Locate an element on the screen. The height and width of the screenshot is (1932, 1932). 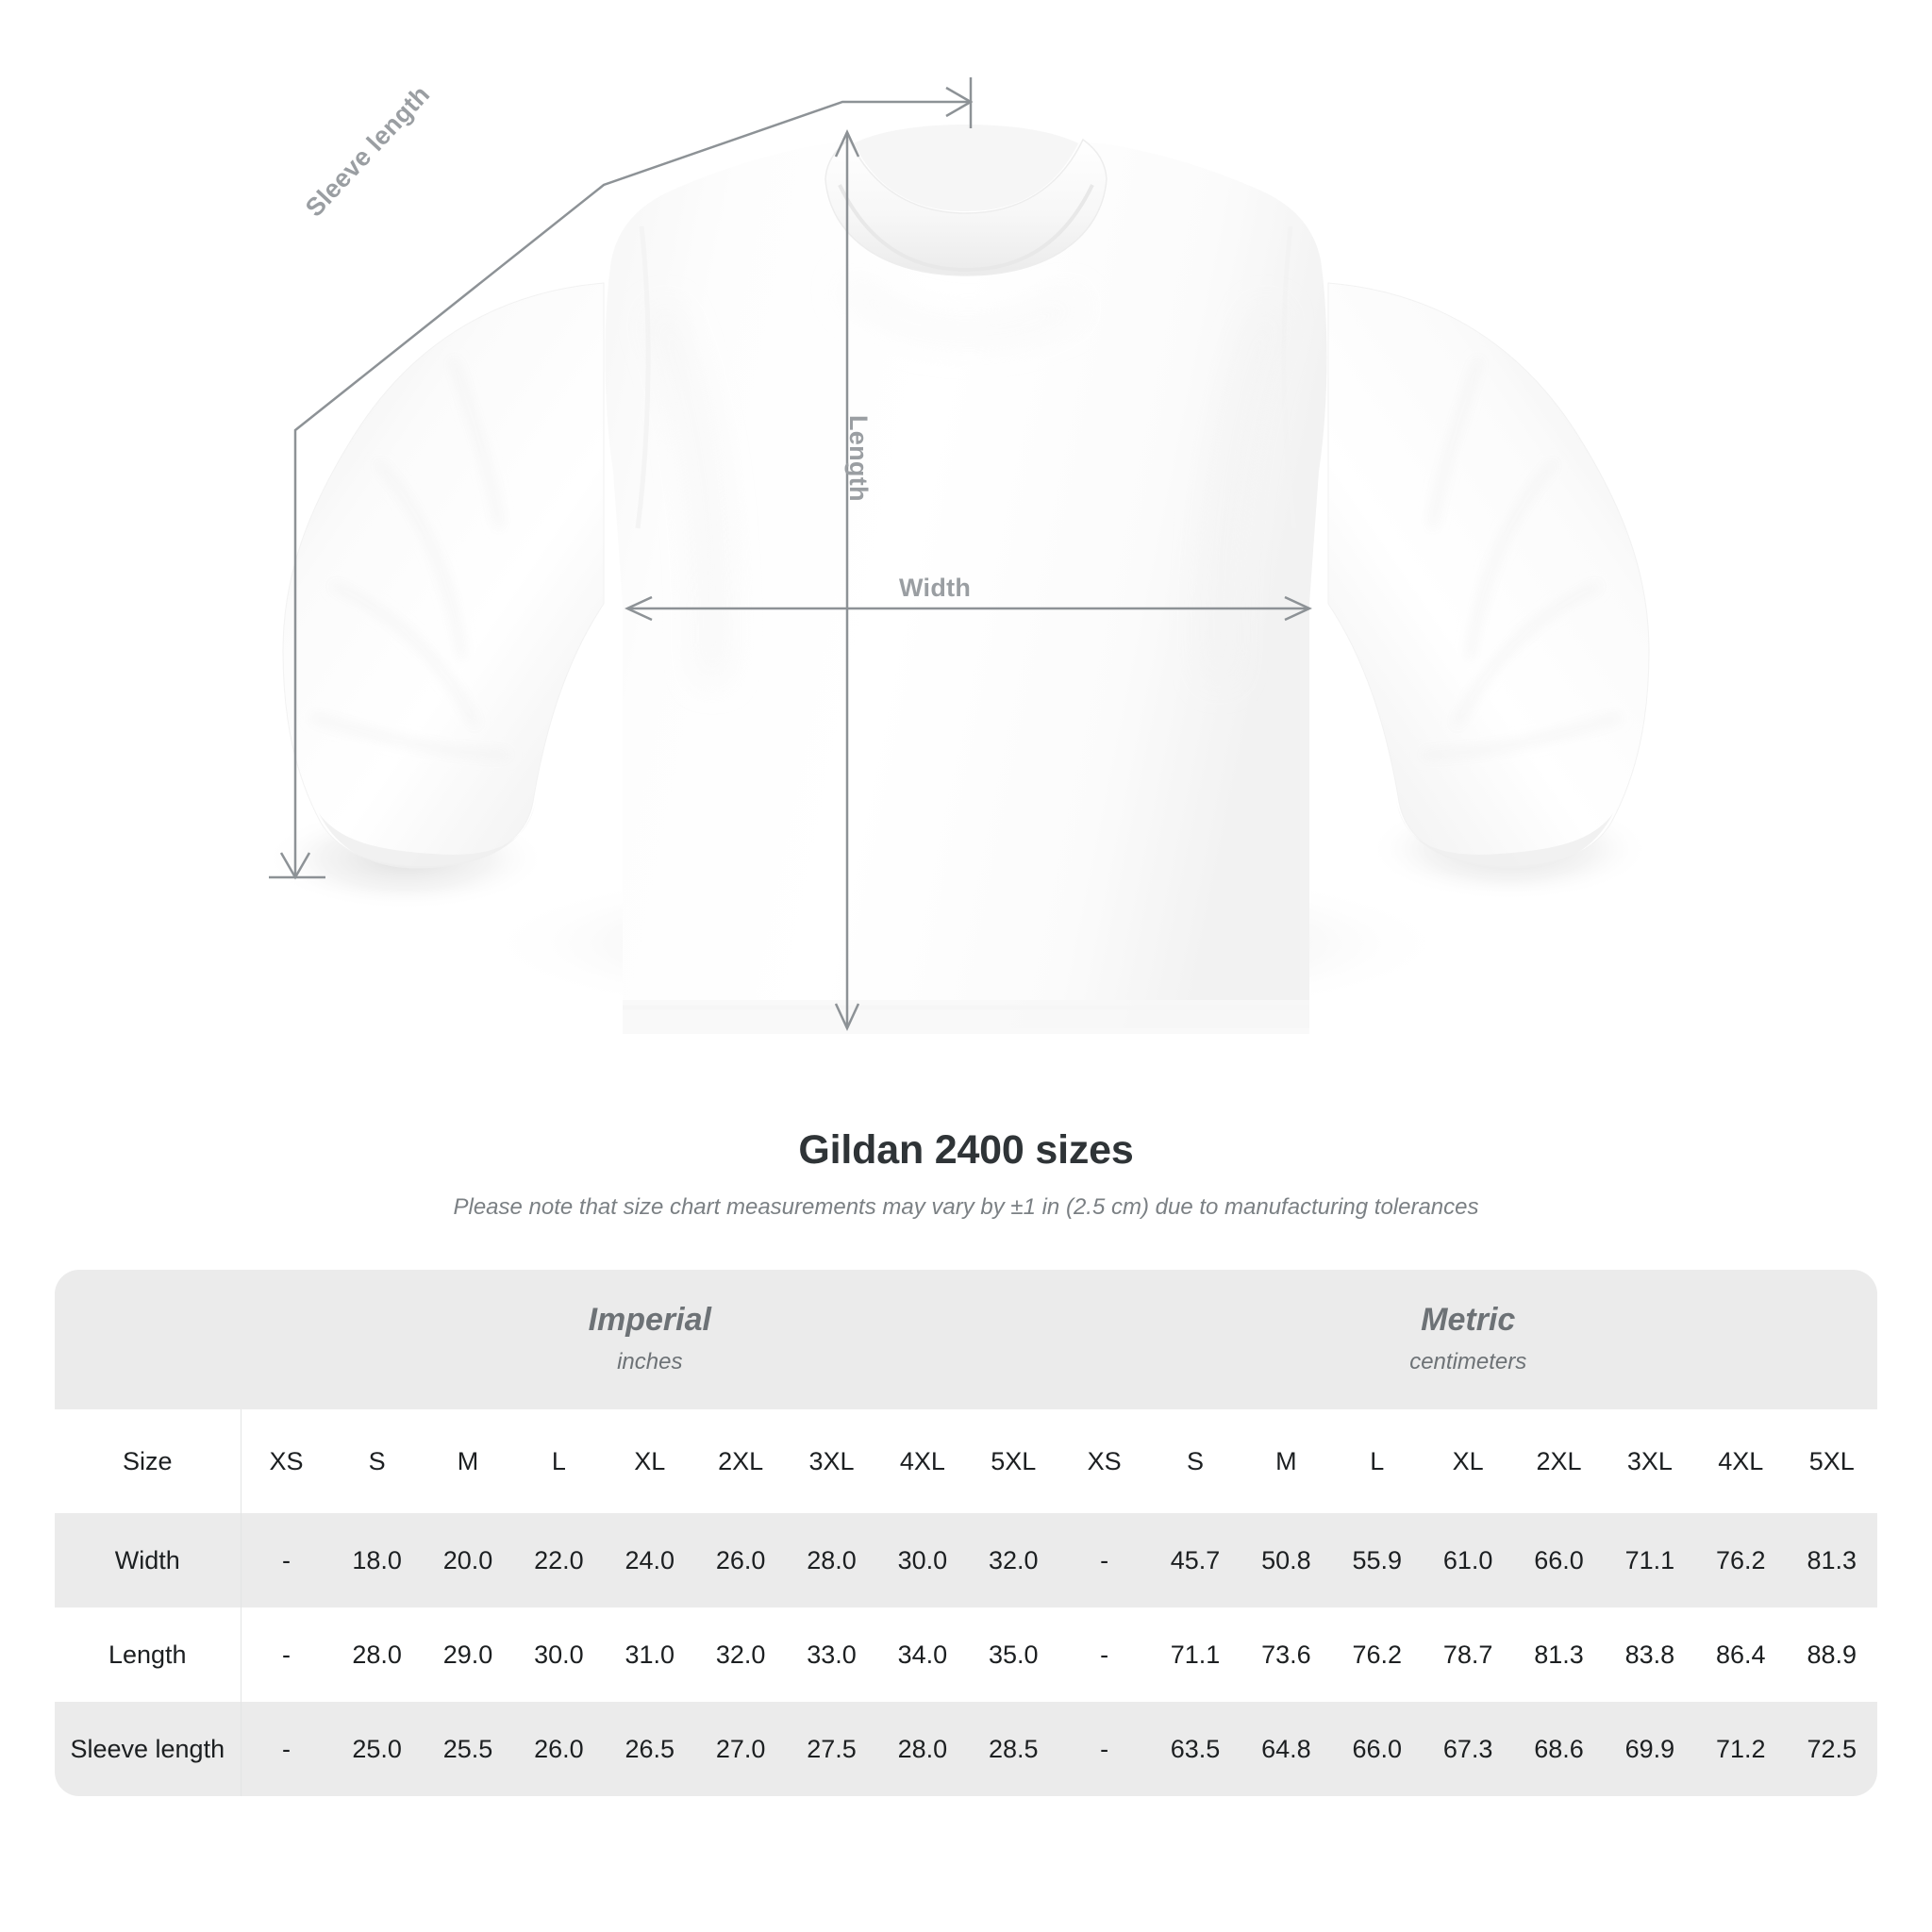
length-label: Length is located at coordinates (859, 459).